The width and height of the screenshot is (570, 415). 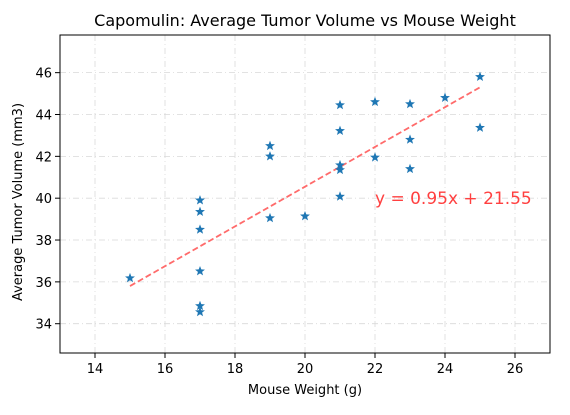 What do you see at coordinates (43, 116) in the screenshot?
I see `y-tick-label: 44` at bounding box center [43, 116].